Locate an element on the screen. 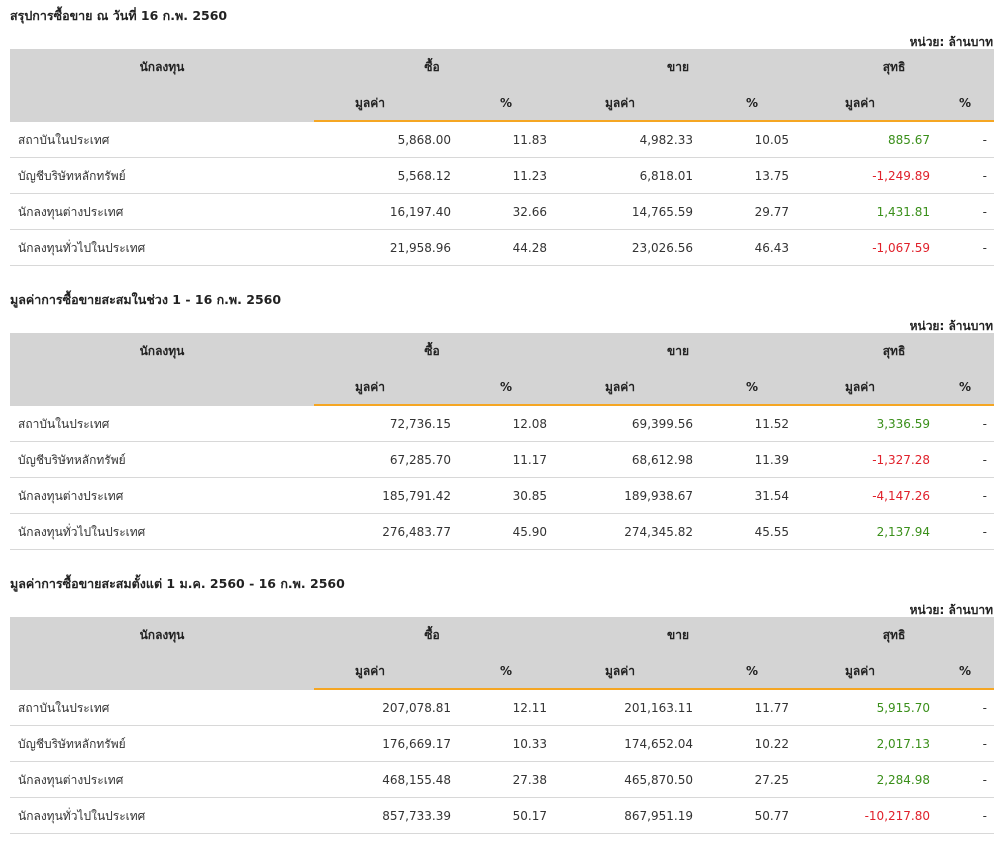 The height and width of the screenshot is (845, 1003). net-value: -1,067.59 is located at coordinates (901, 248).